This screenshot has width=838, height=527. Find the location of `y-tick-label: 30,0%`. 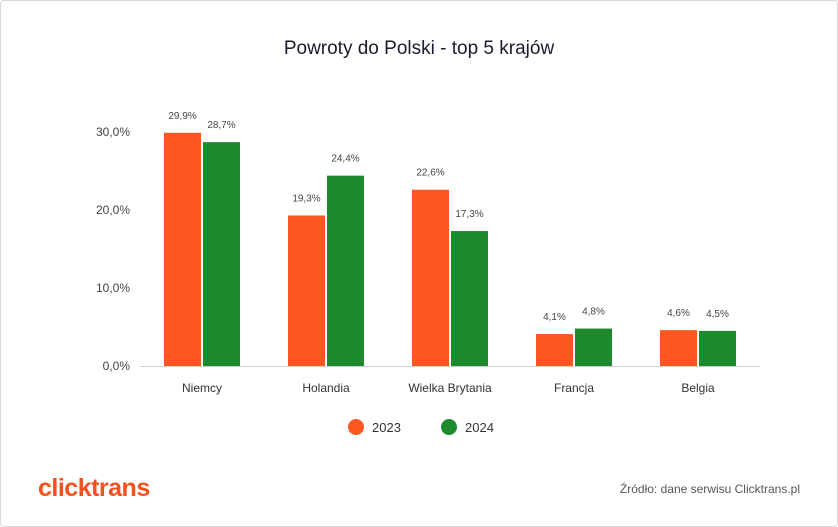

y-tick-label: 30,0% is located at coordinates (113, 132).